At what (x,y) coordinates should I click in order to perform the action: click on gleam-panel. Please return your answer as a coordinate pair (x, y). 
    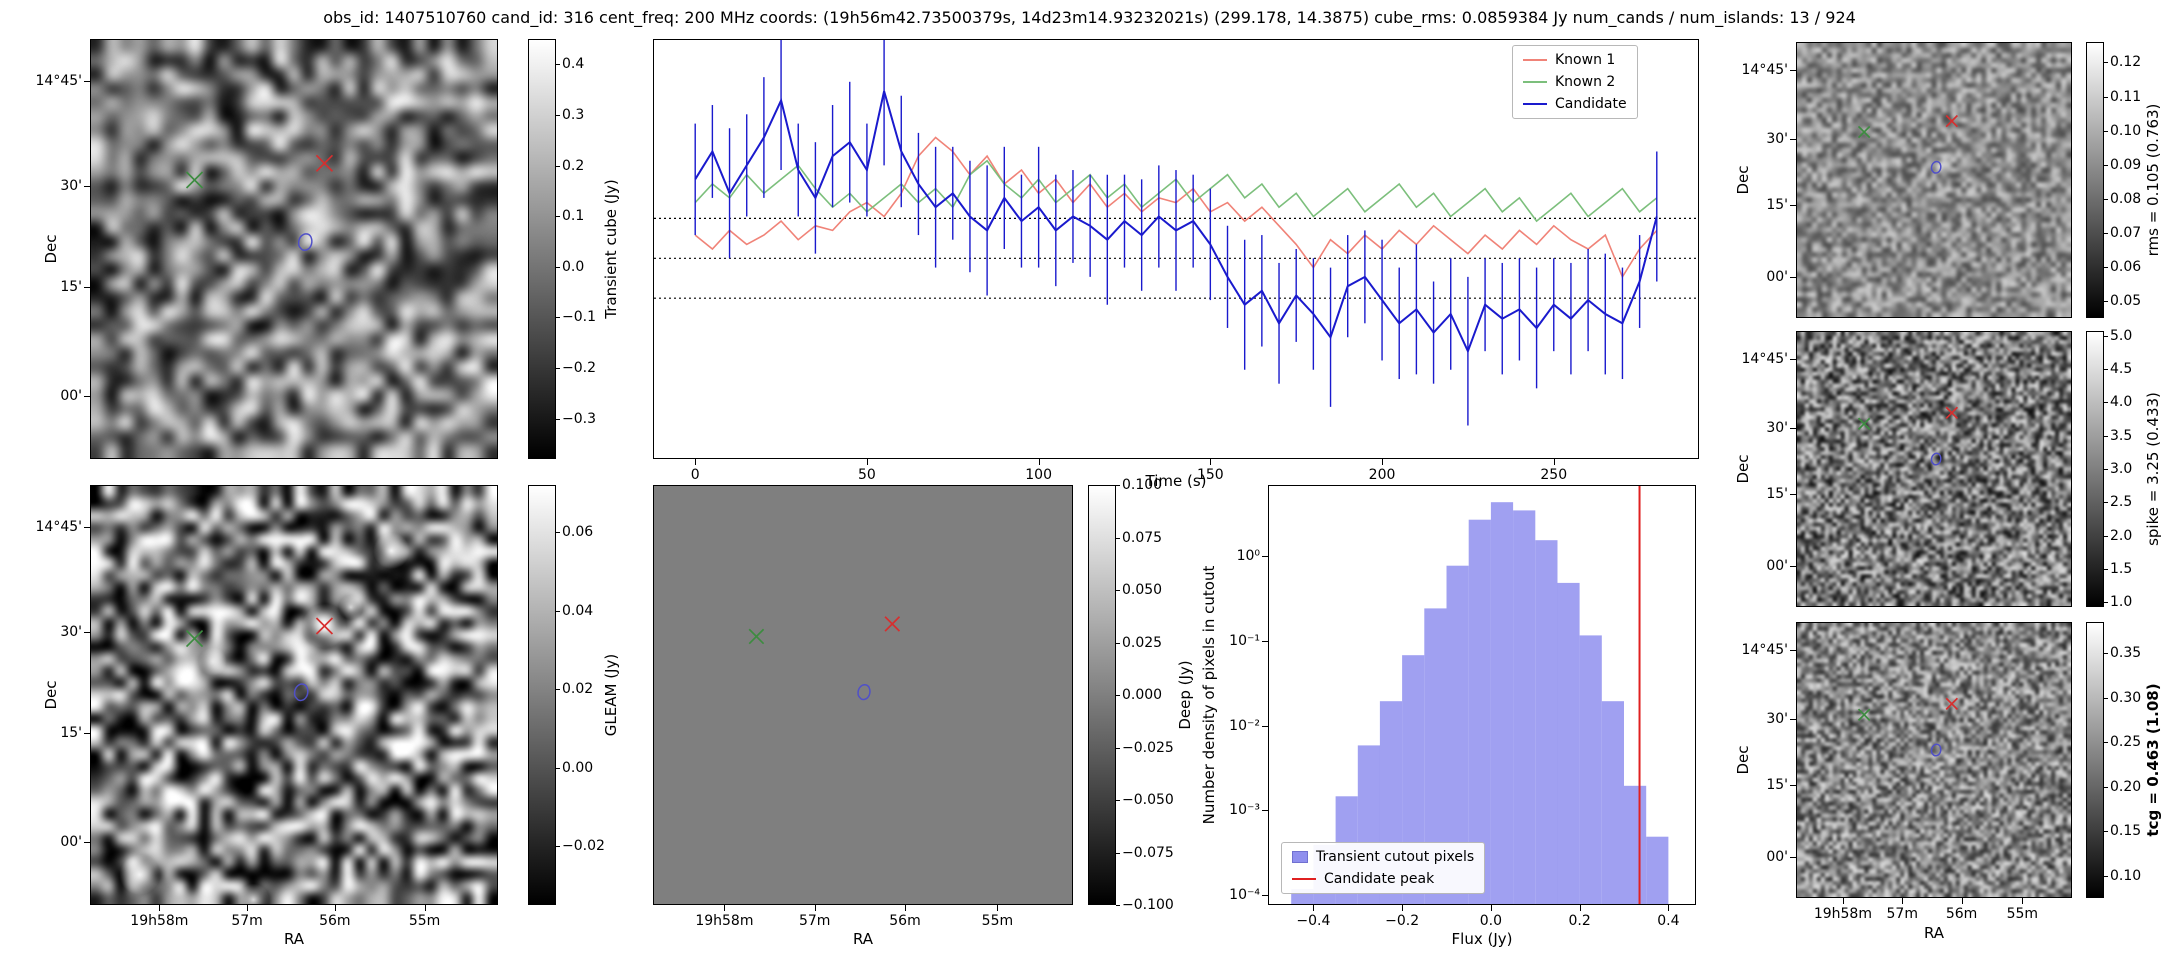
    Looking at the image, I should click on (294, 695).